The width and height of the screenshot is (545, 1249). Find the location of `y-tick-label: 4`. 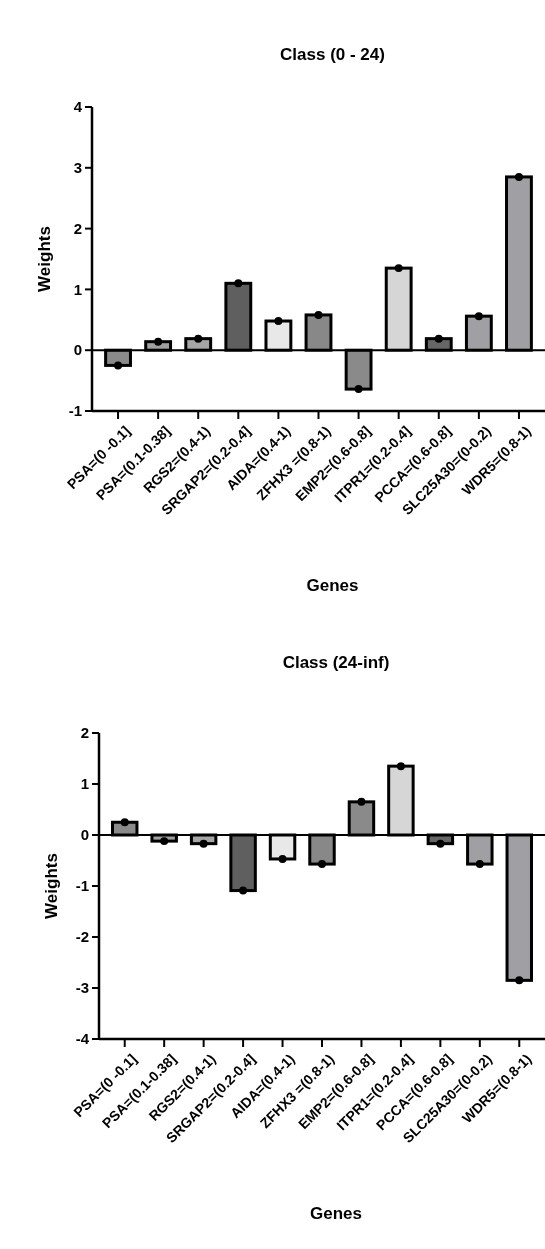

y-tick-label: 4 is located at coordinates (78, 107).